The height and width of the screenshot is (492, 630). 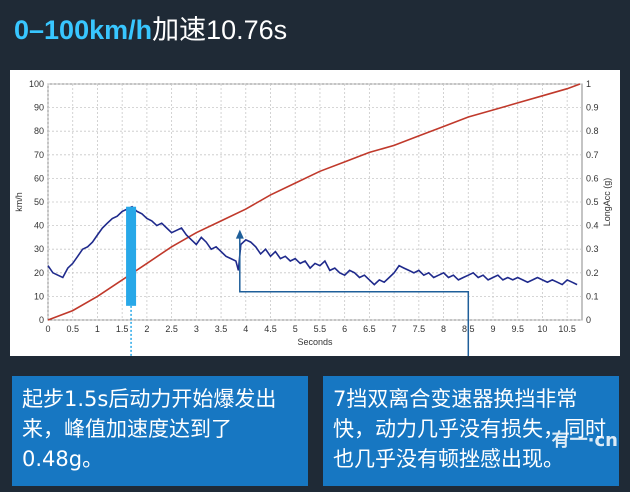 I want to click on y-right-tick-label: 0.4, so click(x=592, y=226).